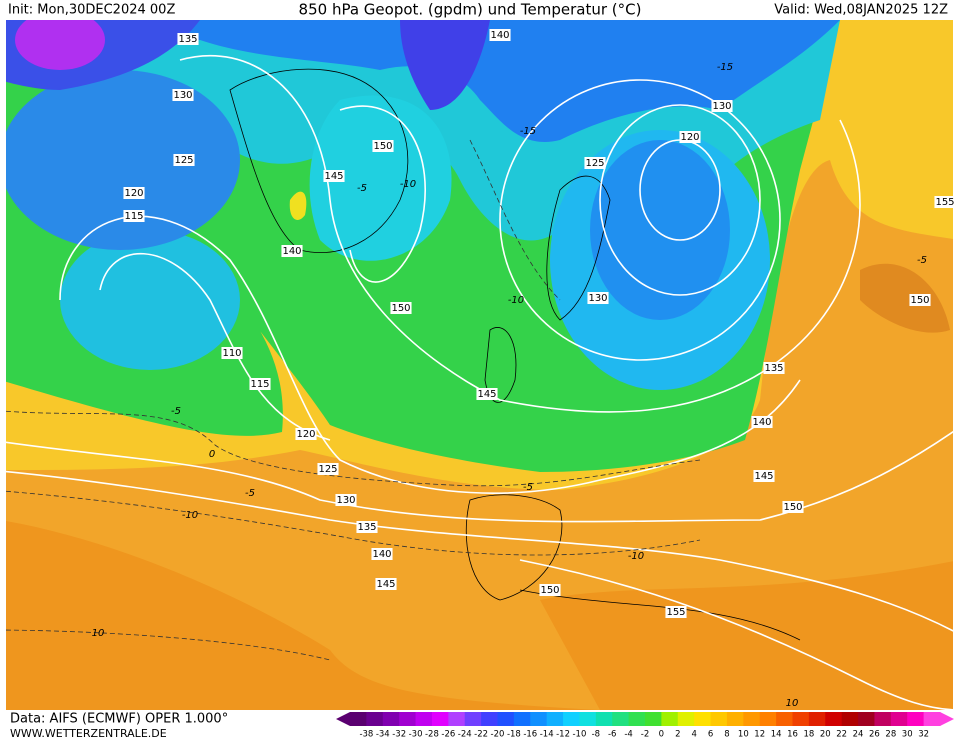 The height and width of the screenshot is (741, 959). What do you see at coordinates (432, 735) in the screenshot?
I see `color-bar-label: -28` at bounding box center [432, 735].